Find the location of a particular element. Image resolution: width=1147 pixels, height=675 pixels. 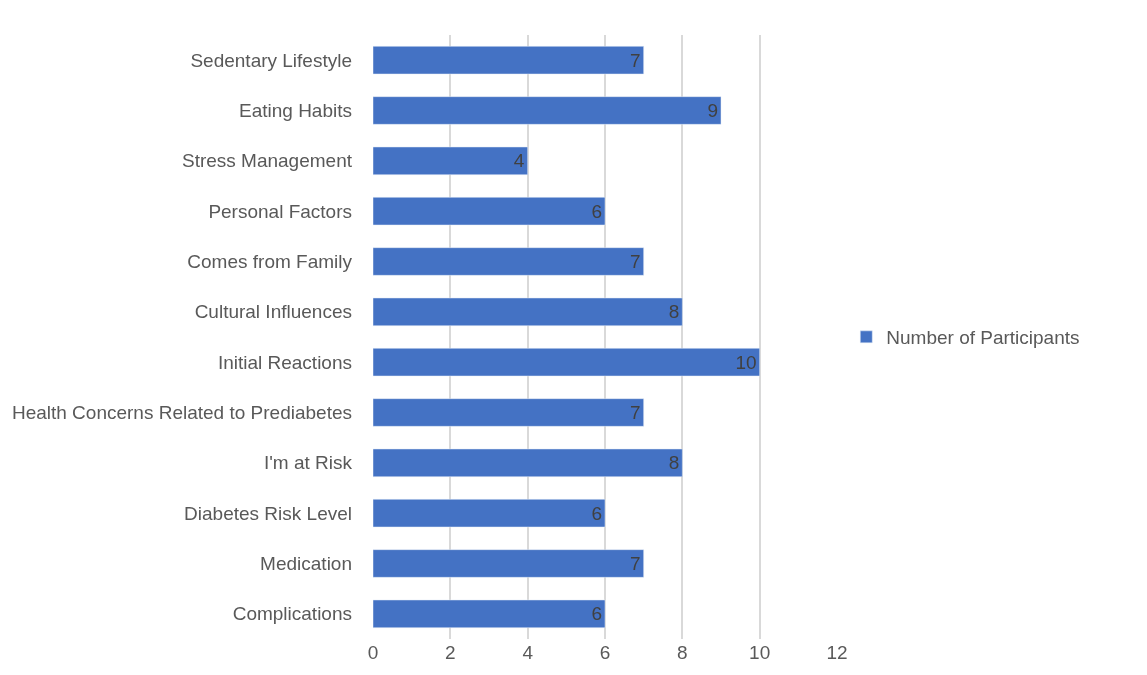

legend-label: Number of Participants is located at coordinates (983, 338).